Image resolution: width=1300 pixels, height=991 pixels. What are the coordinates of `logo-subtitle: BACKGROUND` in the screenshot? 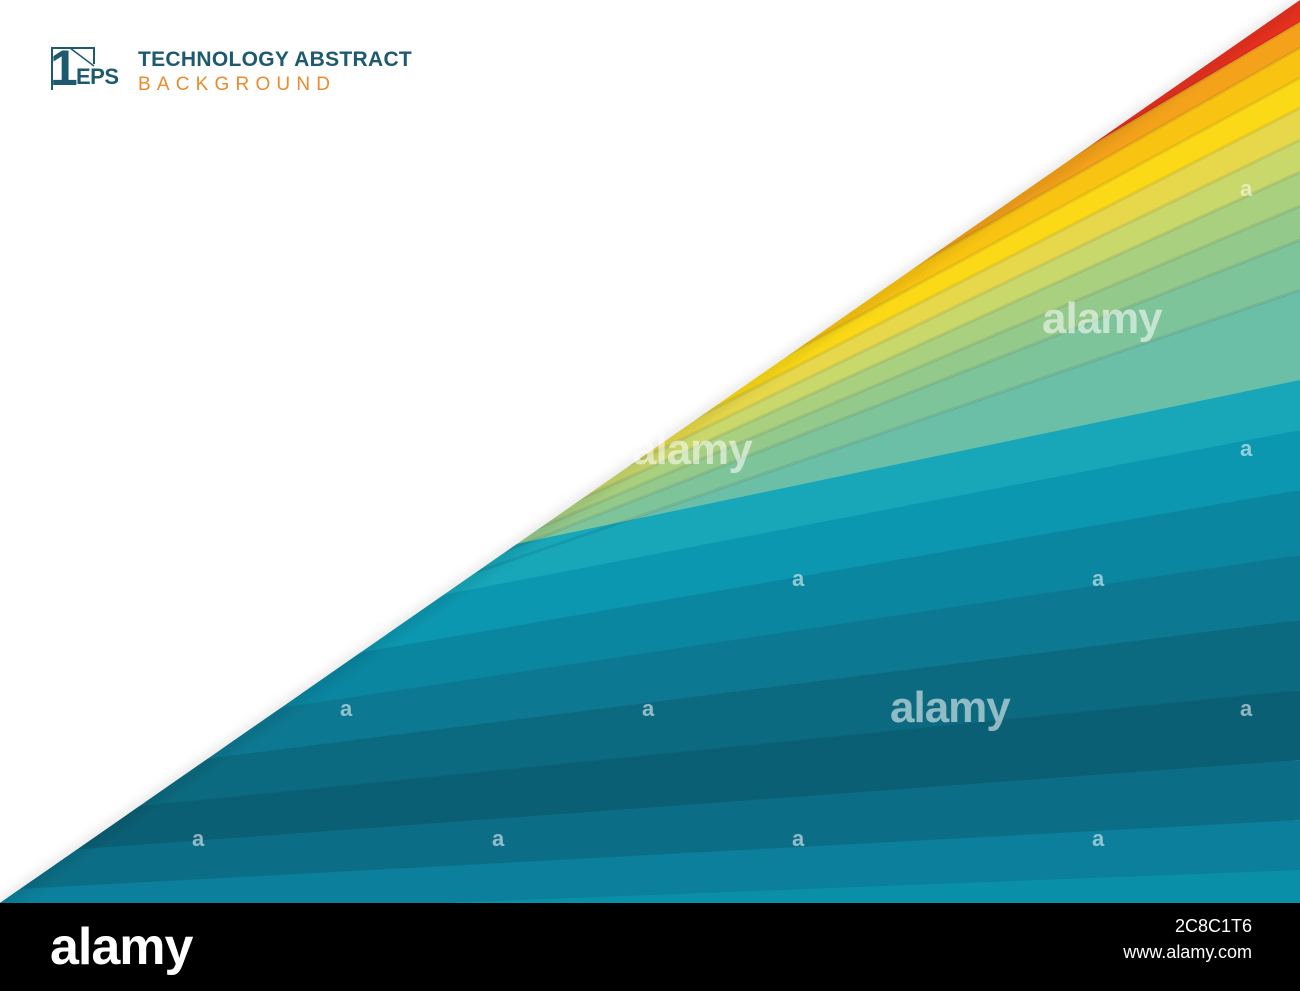 It's located at (237, 84).